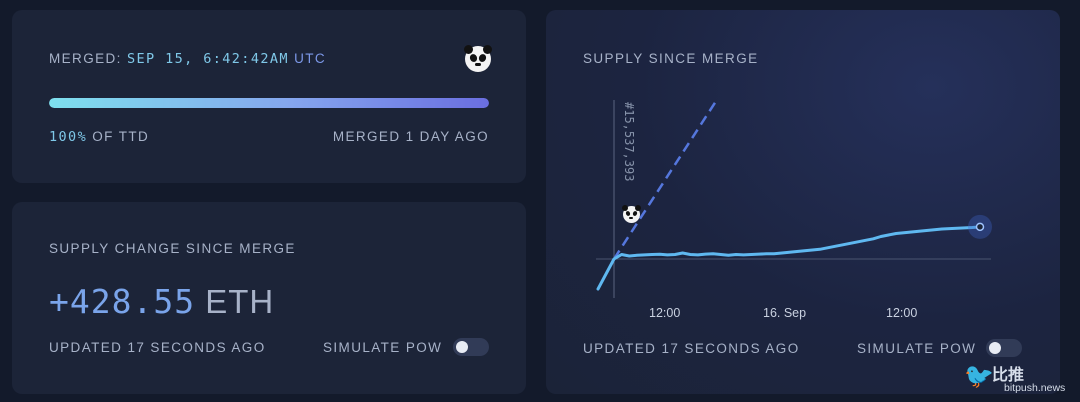 Image resolution: width=1080 pixels, height=402 pixels. I want to click on merge-timestamp-line: MERGED: SEP 15, 6:42:42AM UTC, so click(187, 59).